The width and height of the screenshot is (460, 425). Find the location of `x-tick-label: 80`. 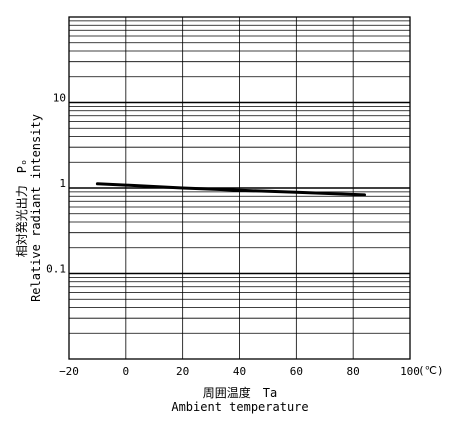

x-tick-label: 80 is located at coordinates (353, 371).